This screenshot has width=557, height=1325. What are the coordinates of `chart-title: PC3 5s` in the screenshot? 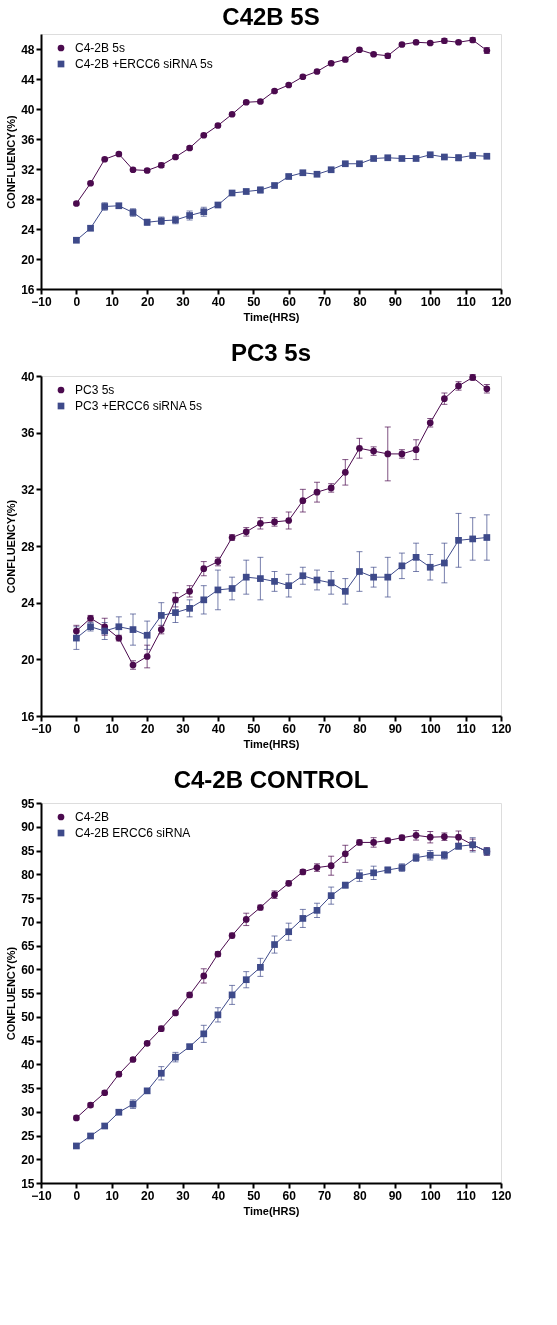 It's located at (271, 352).